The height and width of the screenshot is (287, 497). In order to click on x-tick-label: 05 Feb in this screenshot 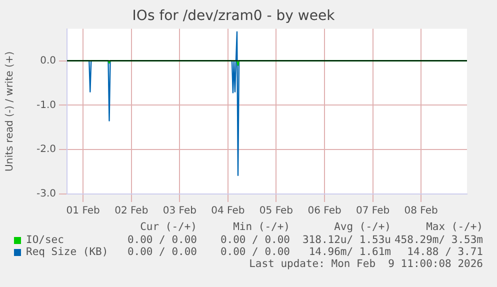, I will do `click(276, 211)`.